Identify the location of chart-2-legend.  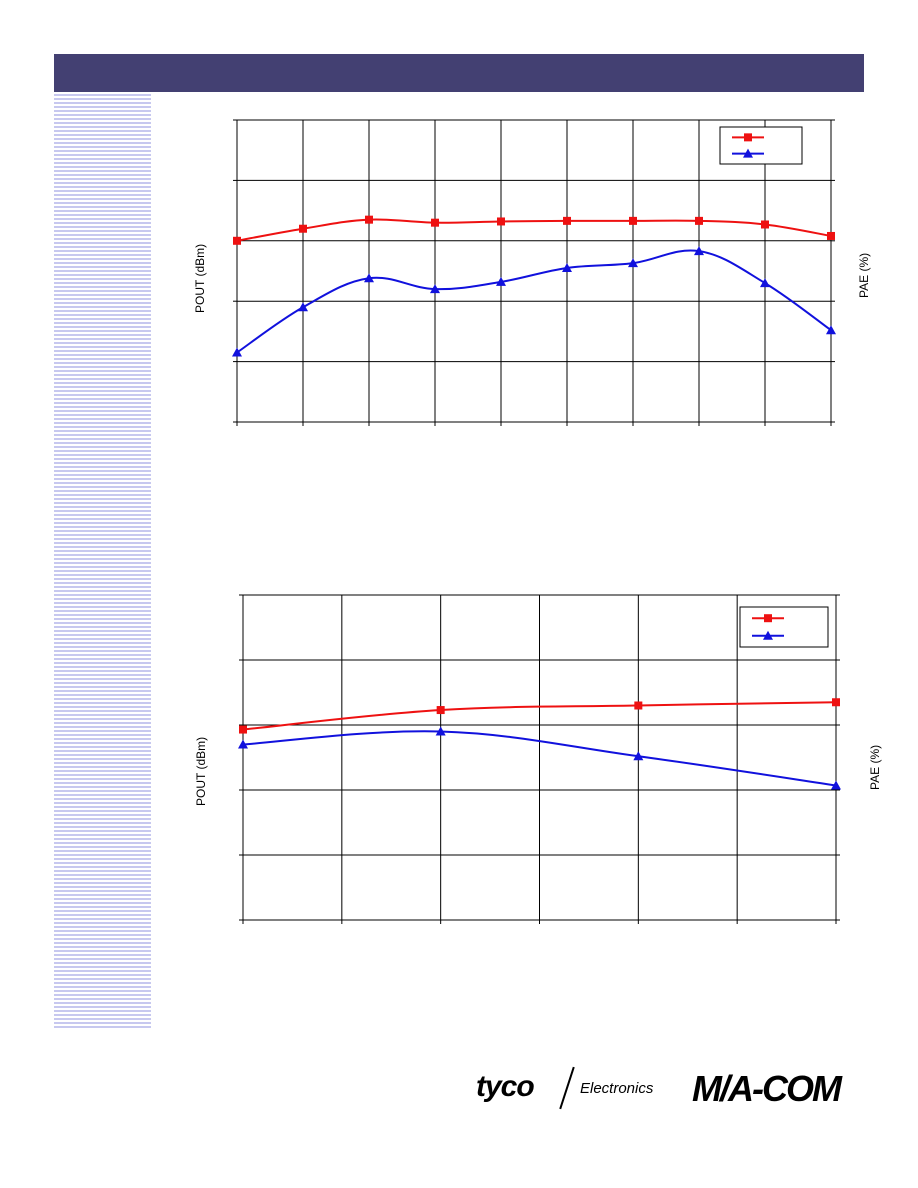
(784, 627).